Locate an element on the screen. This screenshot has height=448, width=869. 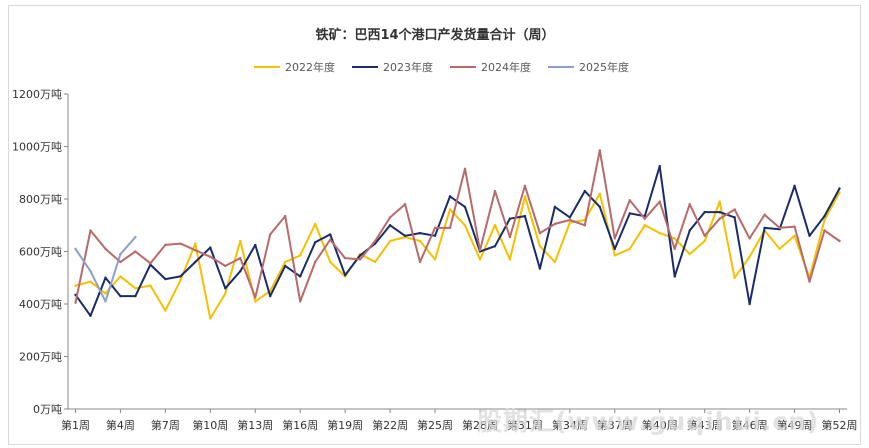
x-tick-label: 第1周 is located at coordinates (75, 425).